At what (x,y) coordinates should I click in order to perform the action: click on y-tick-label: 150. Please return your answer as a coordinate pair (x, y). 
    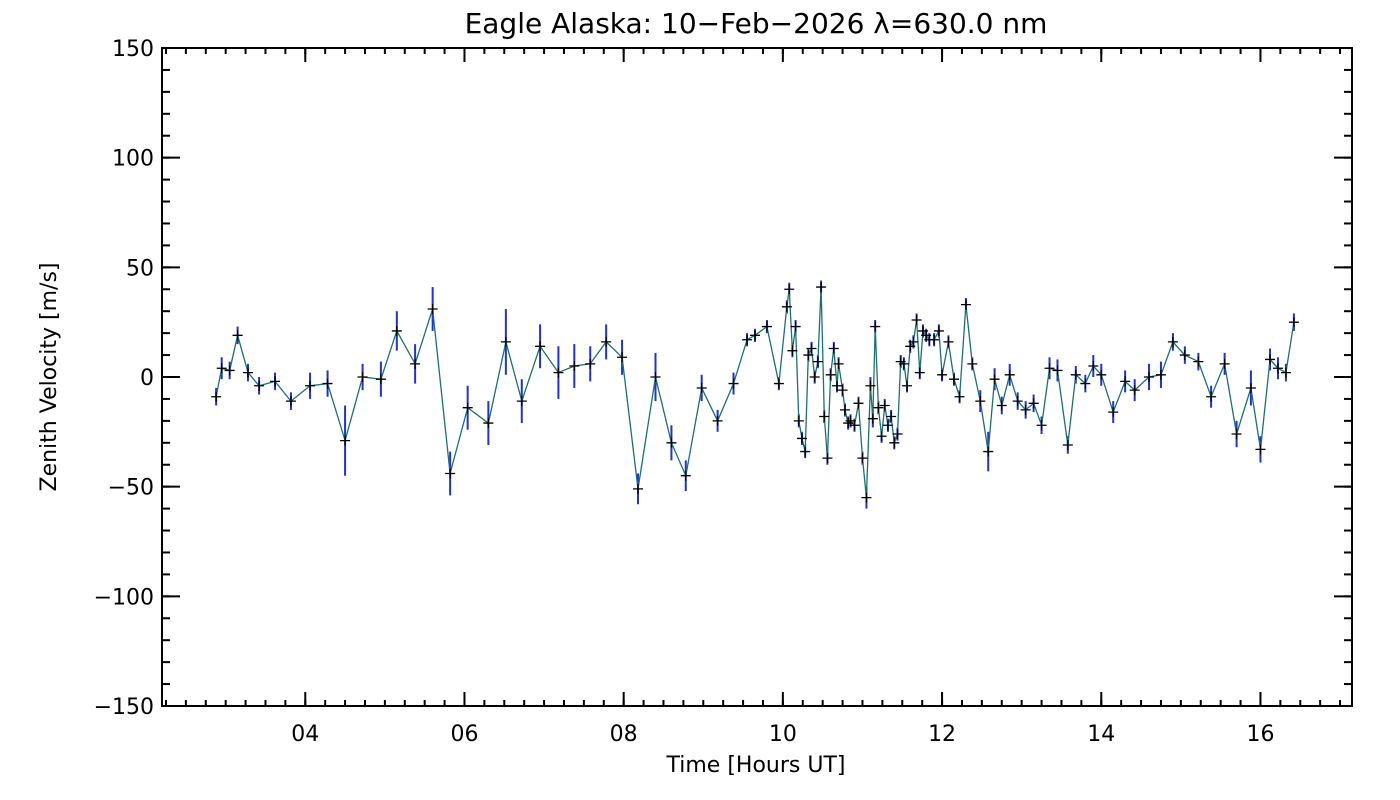
    Looking at the image, I should click on (133, 49).